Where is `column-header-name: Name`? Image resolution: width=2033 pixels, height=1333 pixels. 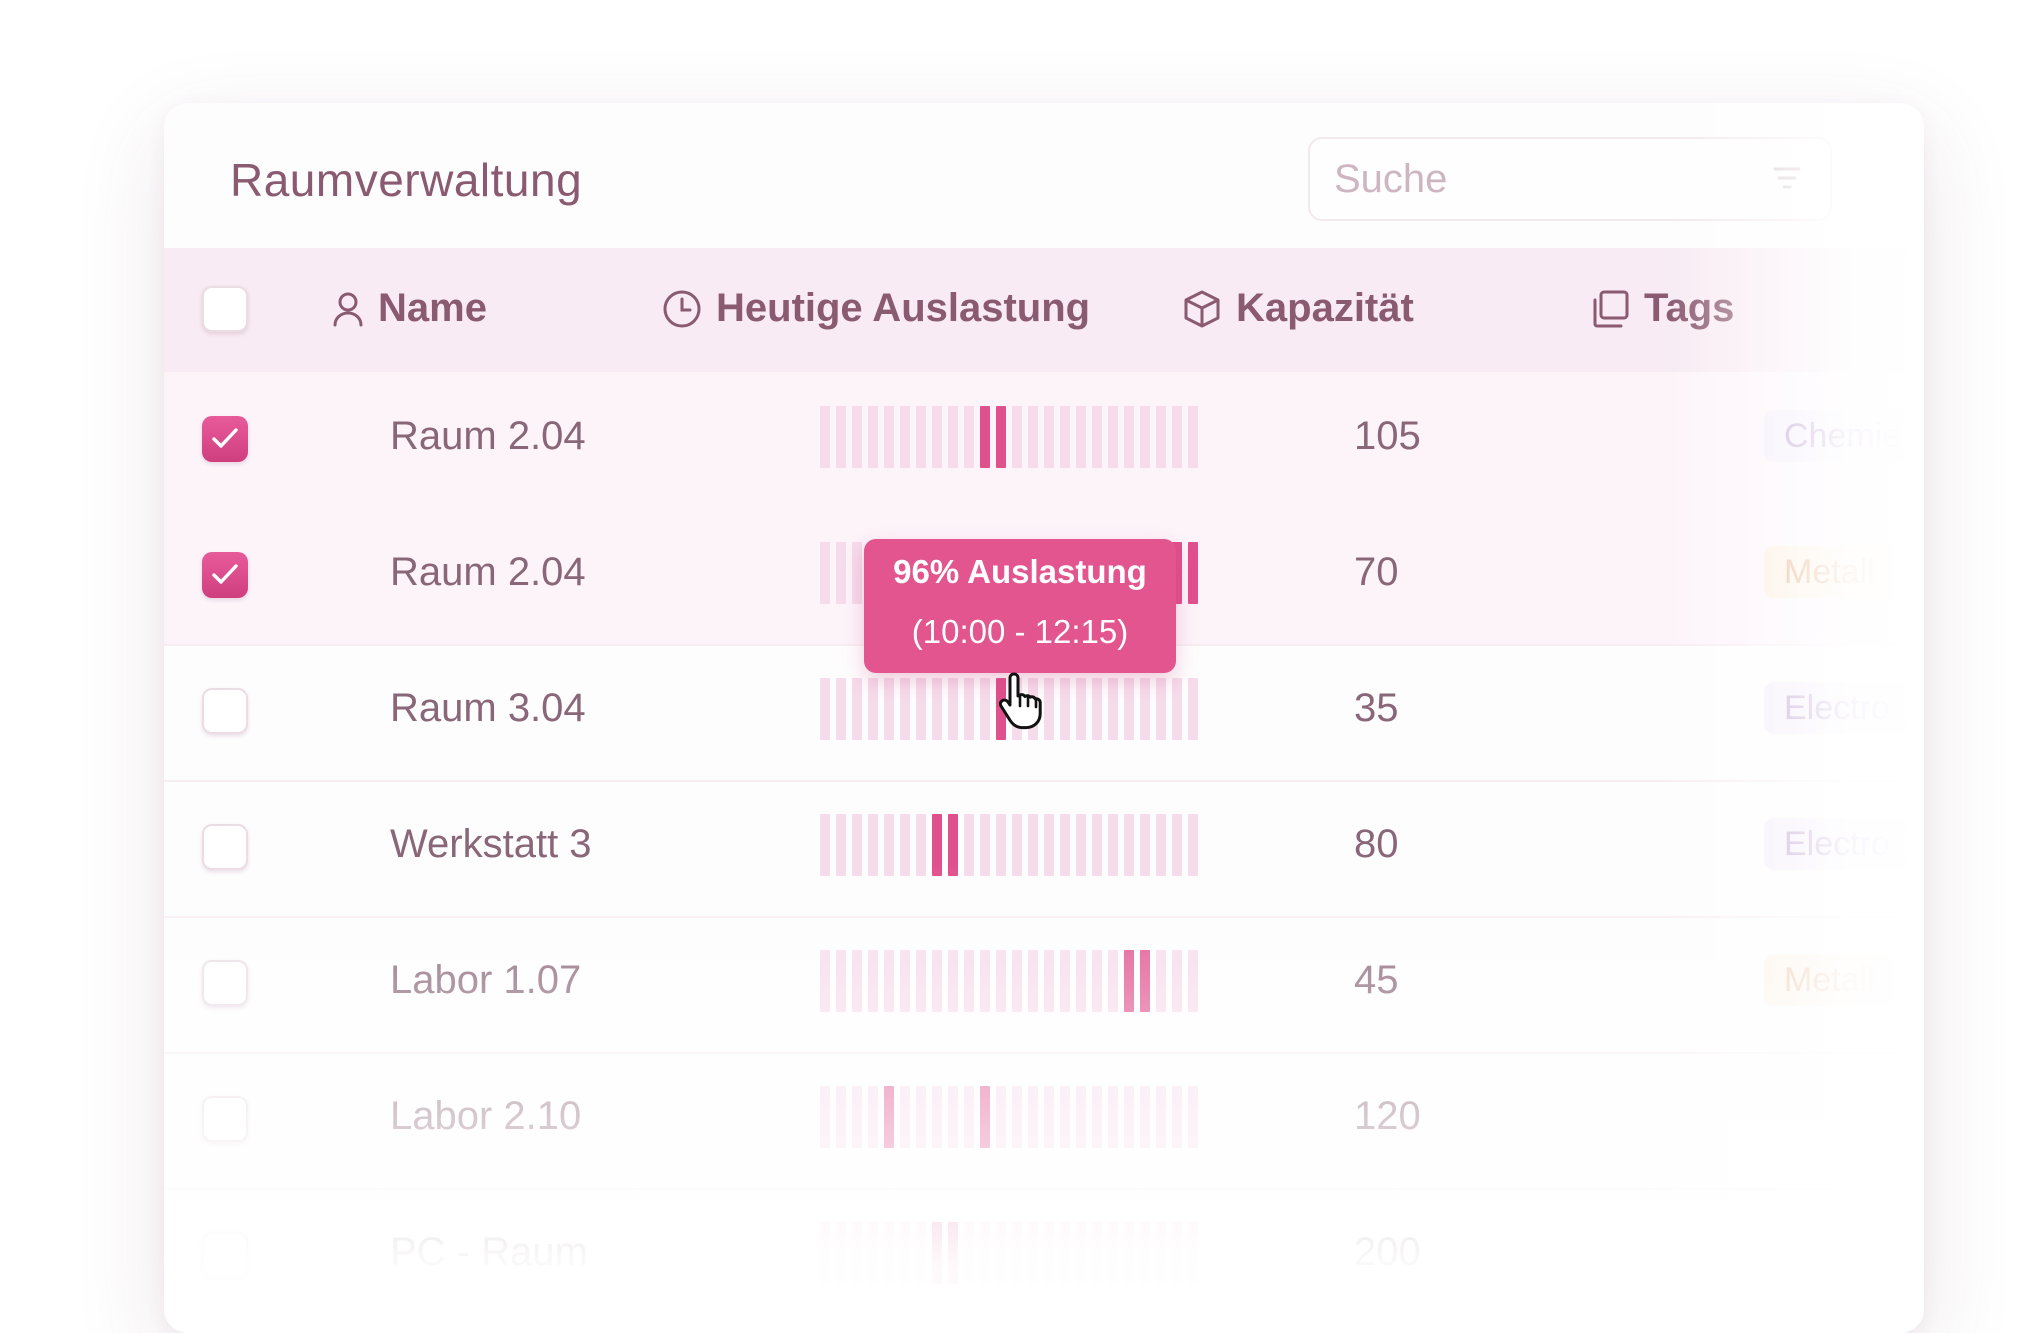
column-header-name: Name is located at coordinates (409, 308).